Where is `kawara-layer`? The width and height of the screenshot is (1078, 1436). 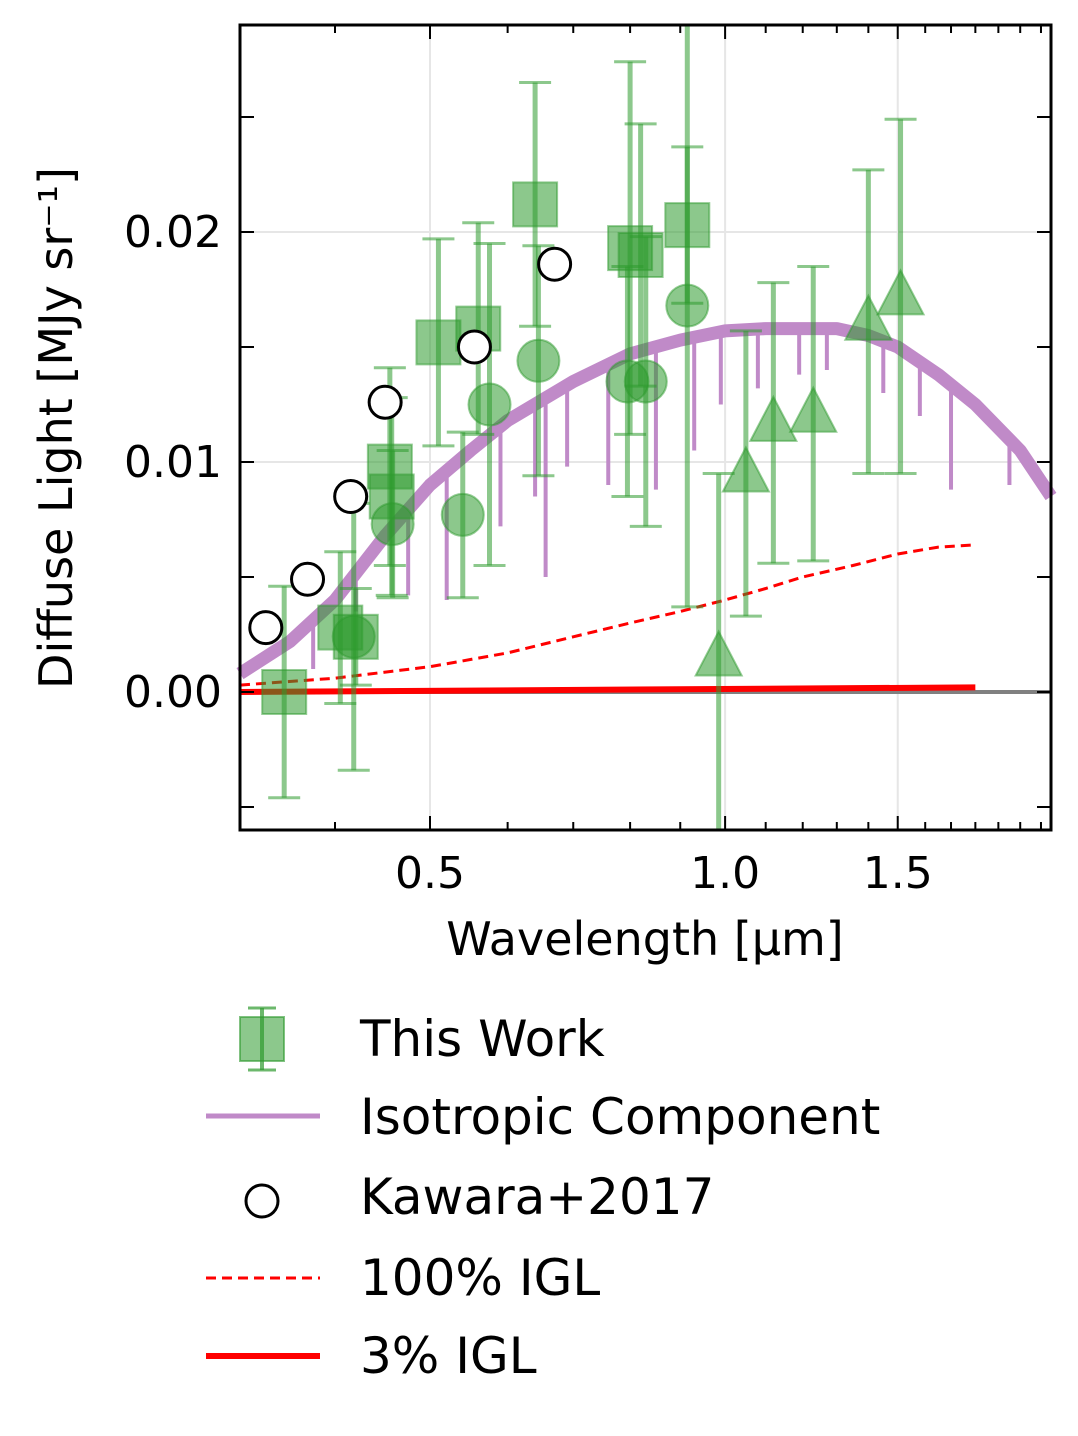
kawara-layer is located at coordinates (410, 446).